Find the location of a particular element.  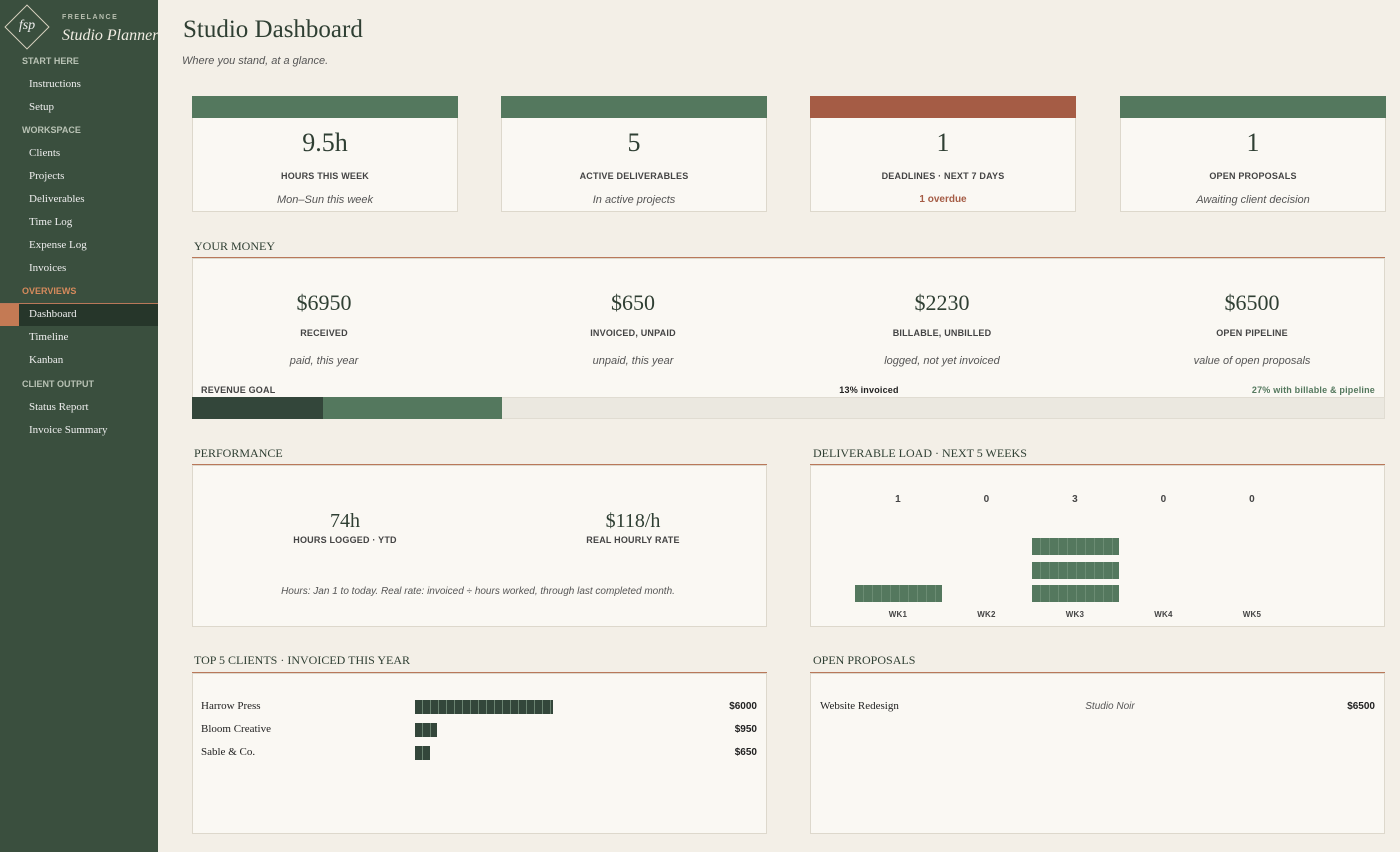

goal-invoiced: 13% invoiced is located at coordinates (869, 390).